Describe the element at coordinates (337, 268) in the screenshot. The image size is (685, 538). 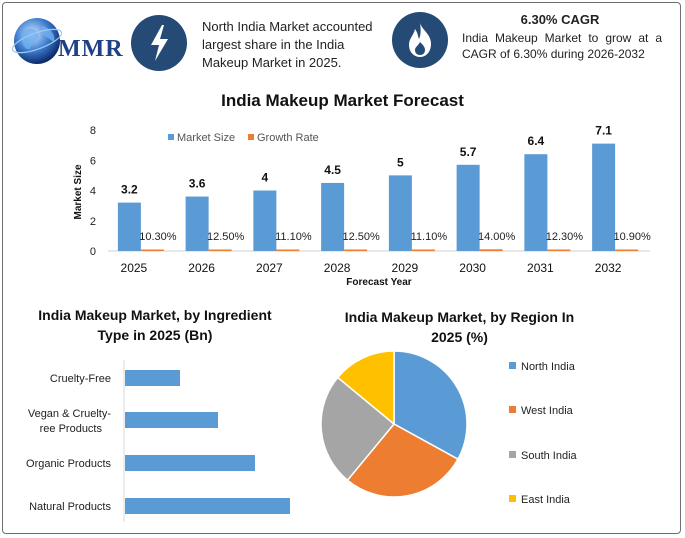
I see `x-tick-label: 2028` at that location.